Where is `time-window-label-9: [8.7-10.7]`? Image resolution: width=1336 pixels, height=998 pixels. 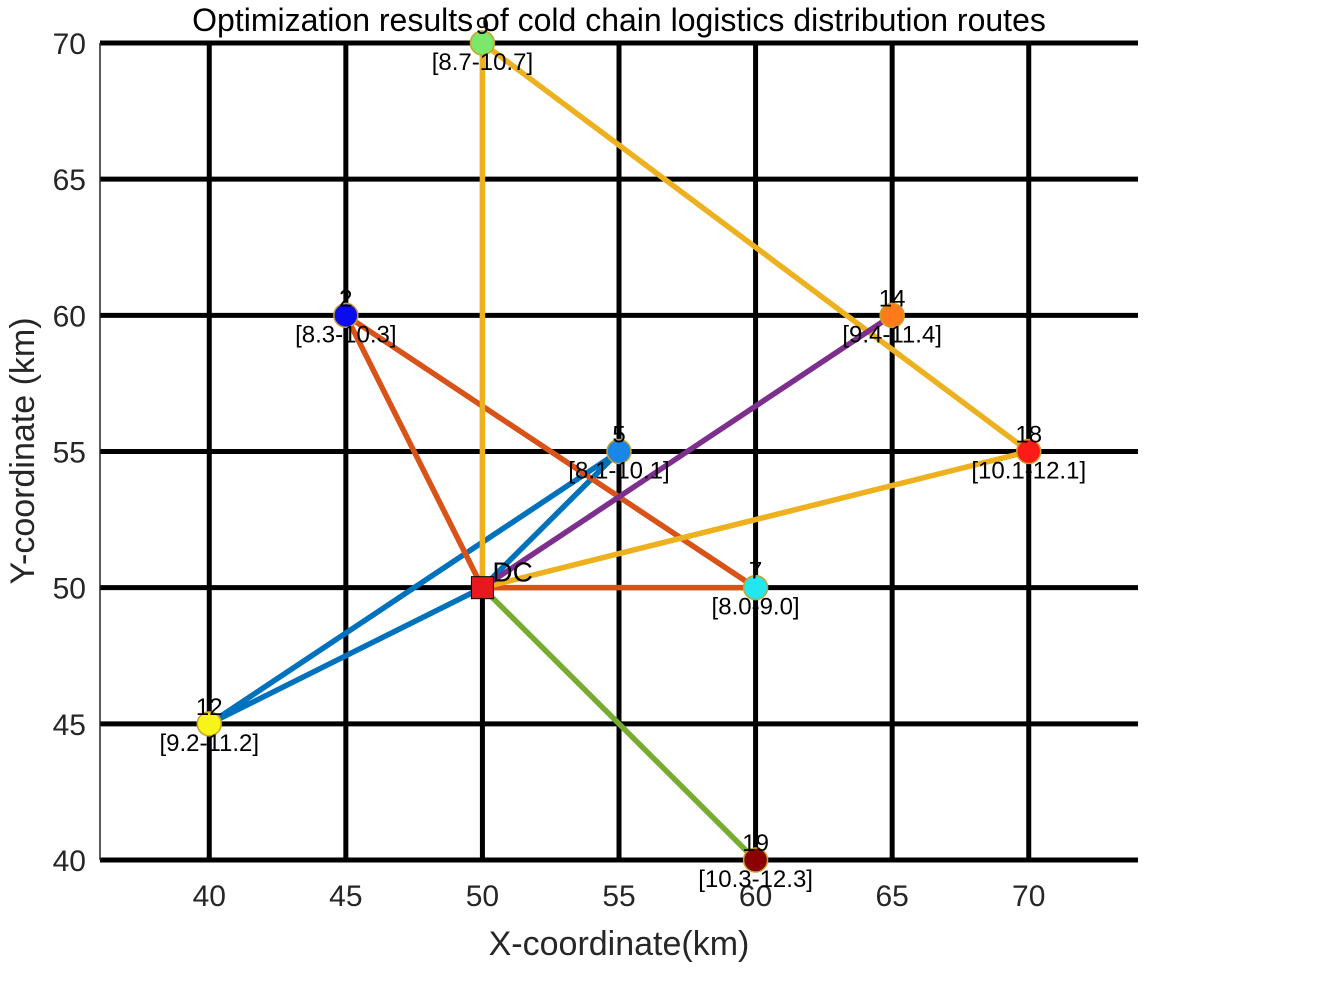
time-window-label-9: [8.7-10.7] is located at coordinates (482, 62).